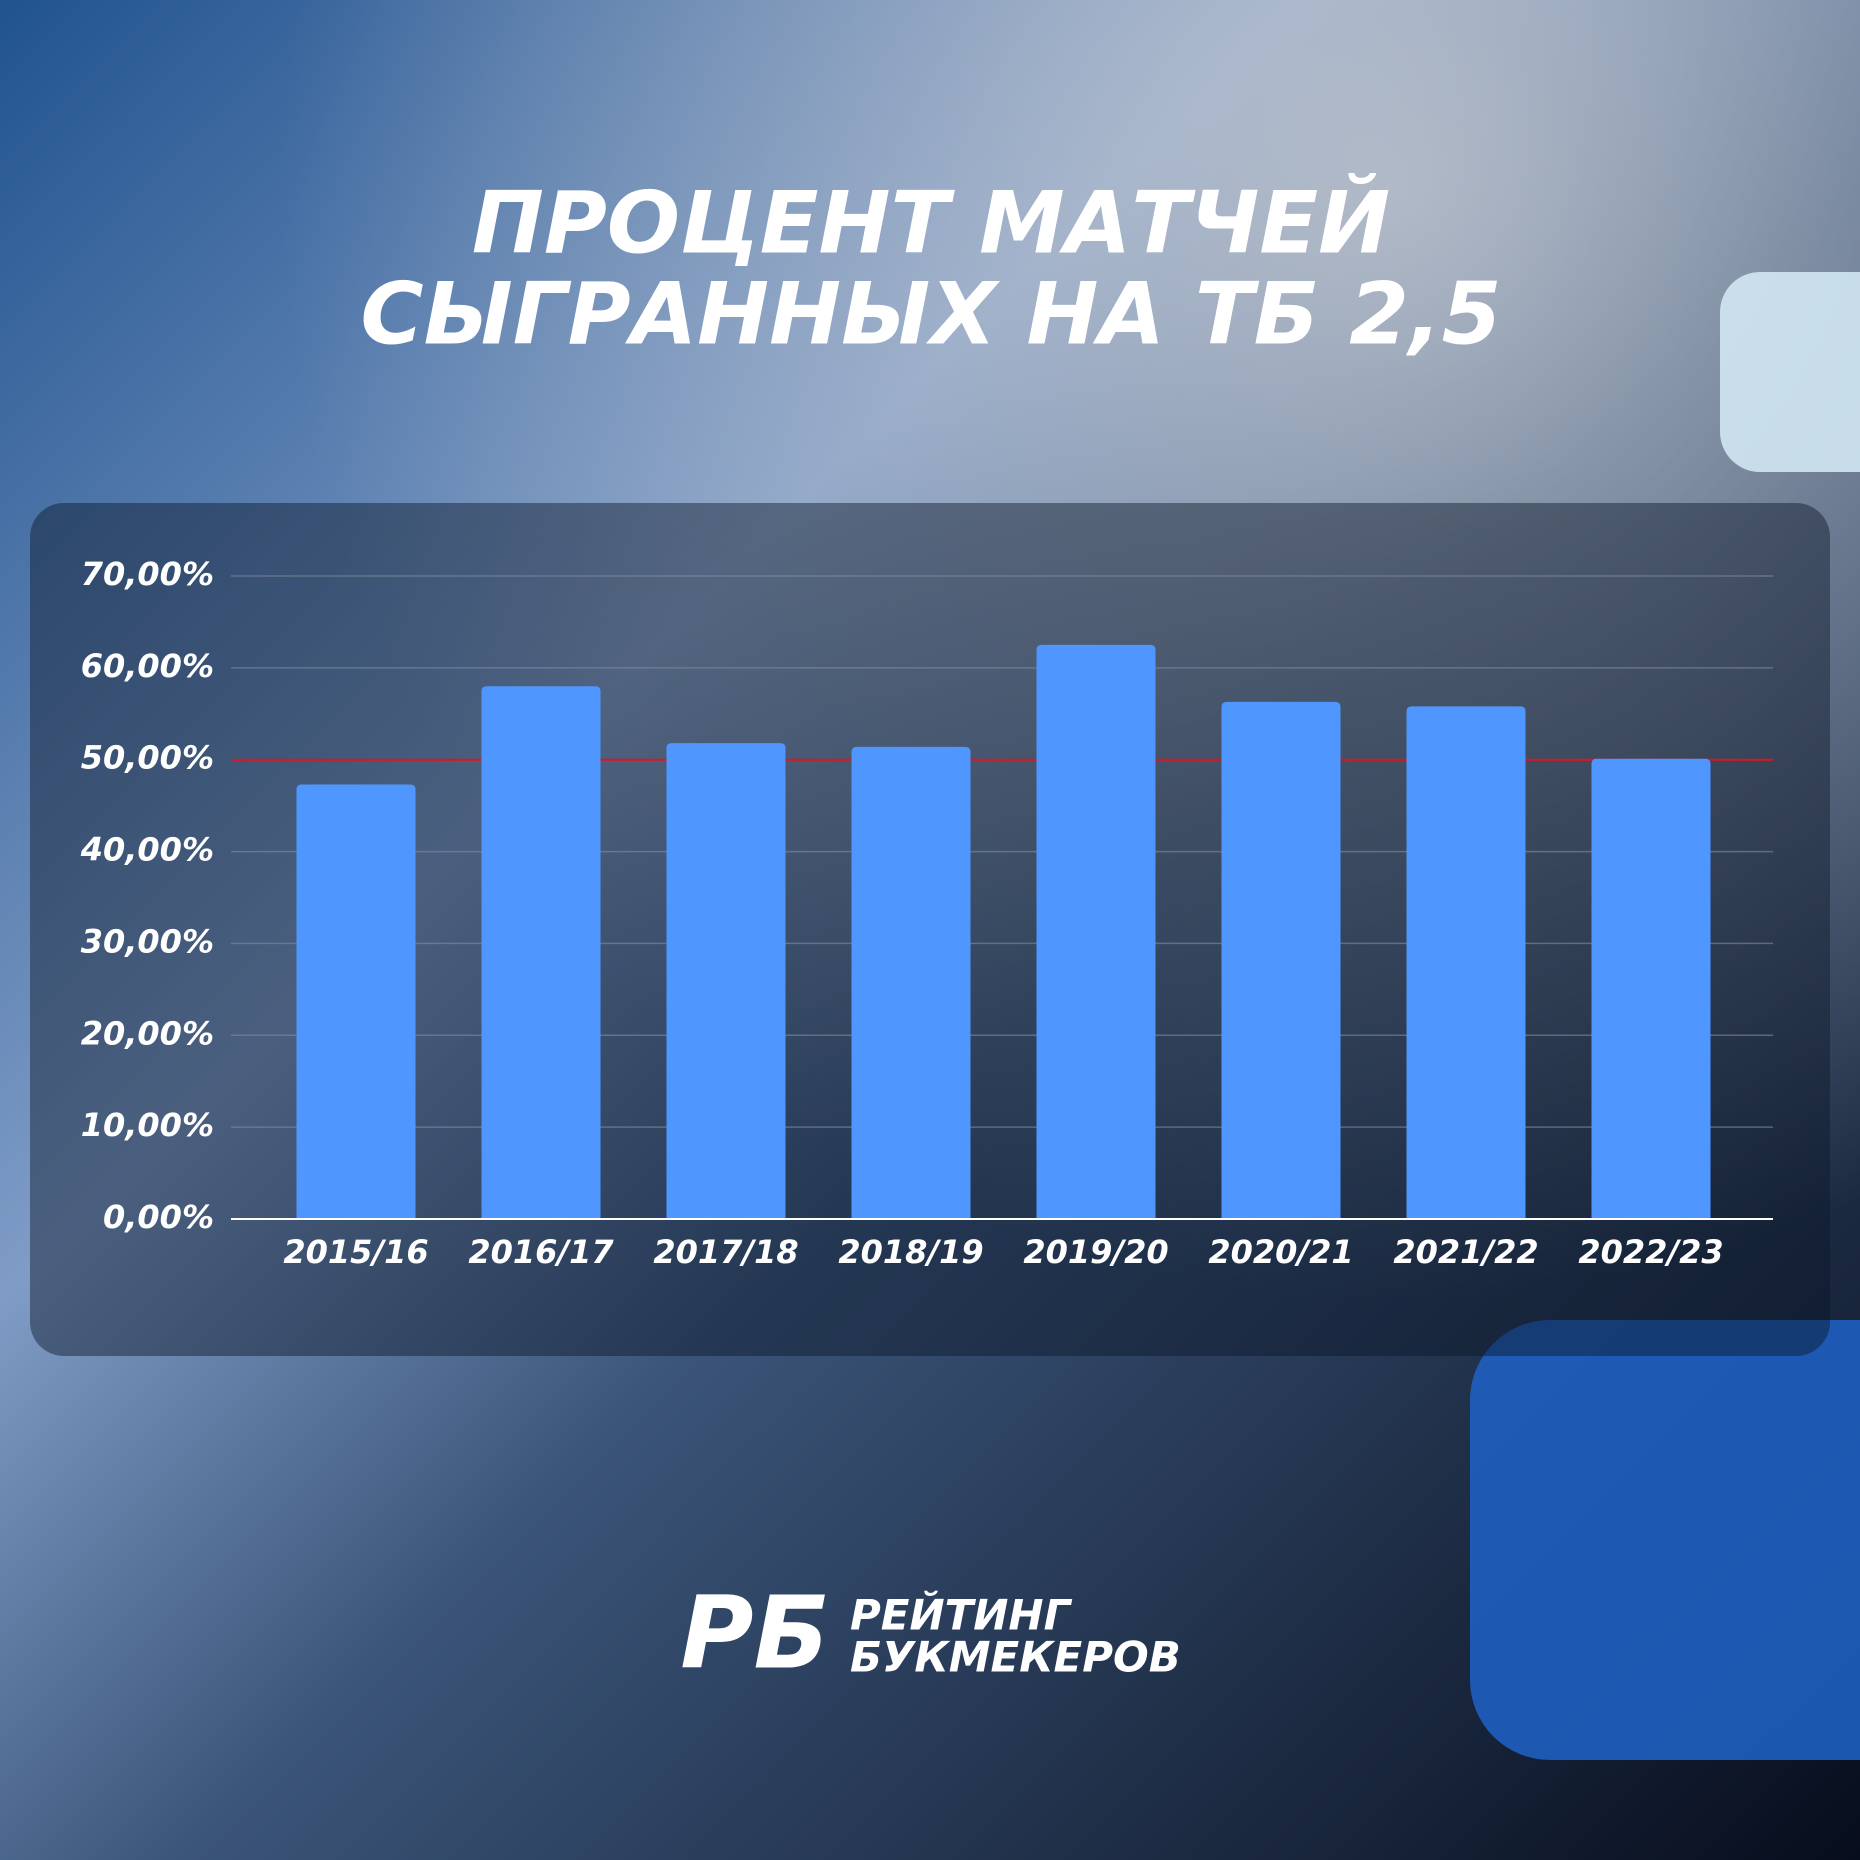 This screenshot has width=1860, height=1860. Describe the element at coordinates (147, 941) in the screenshot. I see `y-tick-label: 30,00%` at that location.